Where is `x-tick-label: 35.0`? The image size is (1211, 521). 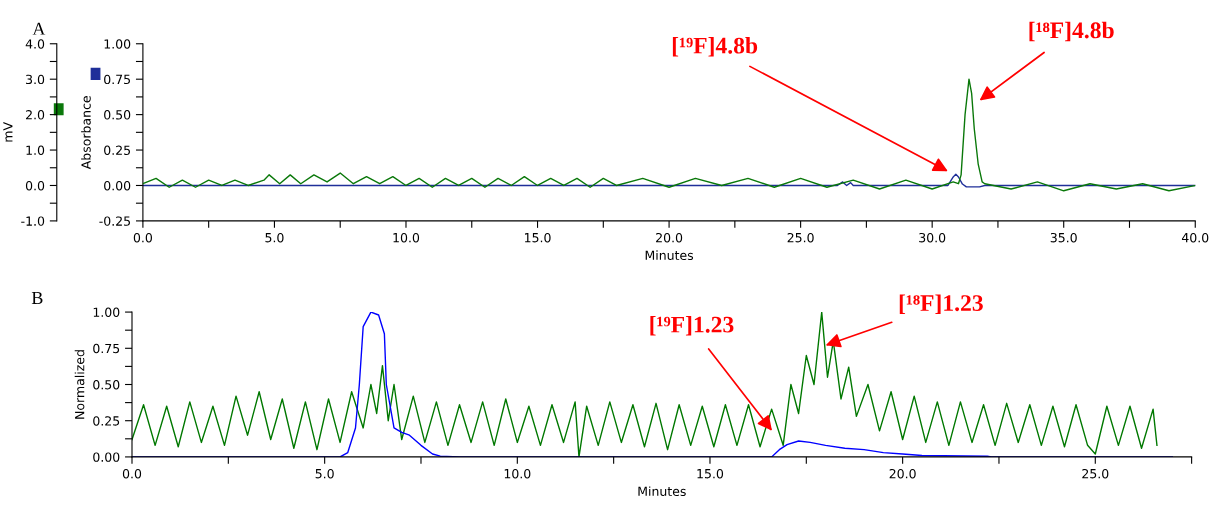 x-tick-label: 35.0 is located at coordinates (1063, 237).